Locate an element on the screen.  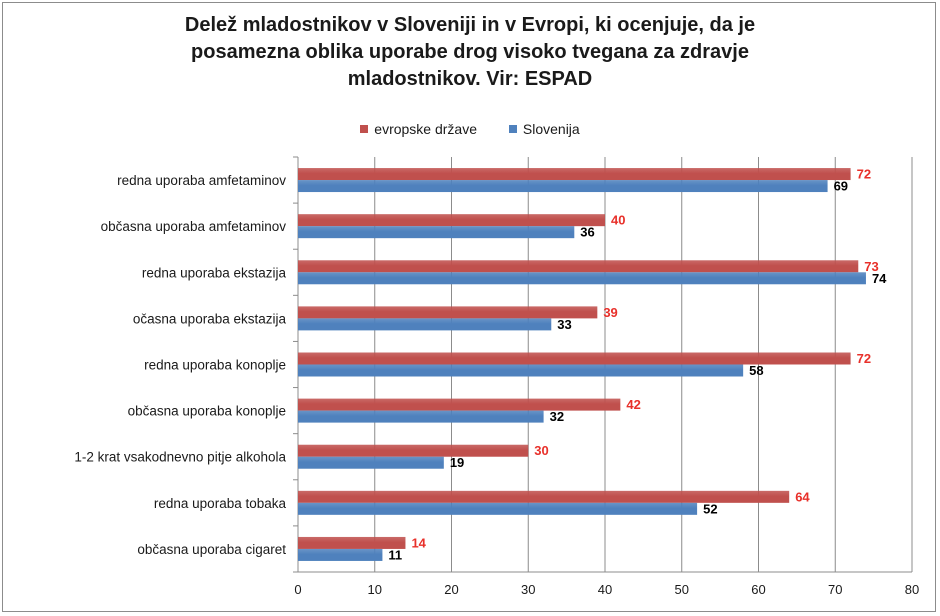
data-label-slovenia: 11 is located at coordinates (395, 554).